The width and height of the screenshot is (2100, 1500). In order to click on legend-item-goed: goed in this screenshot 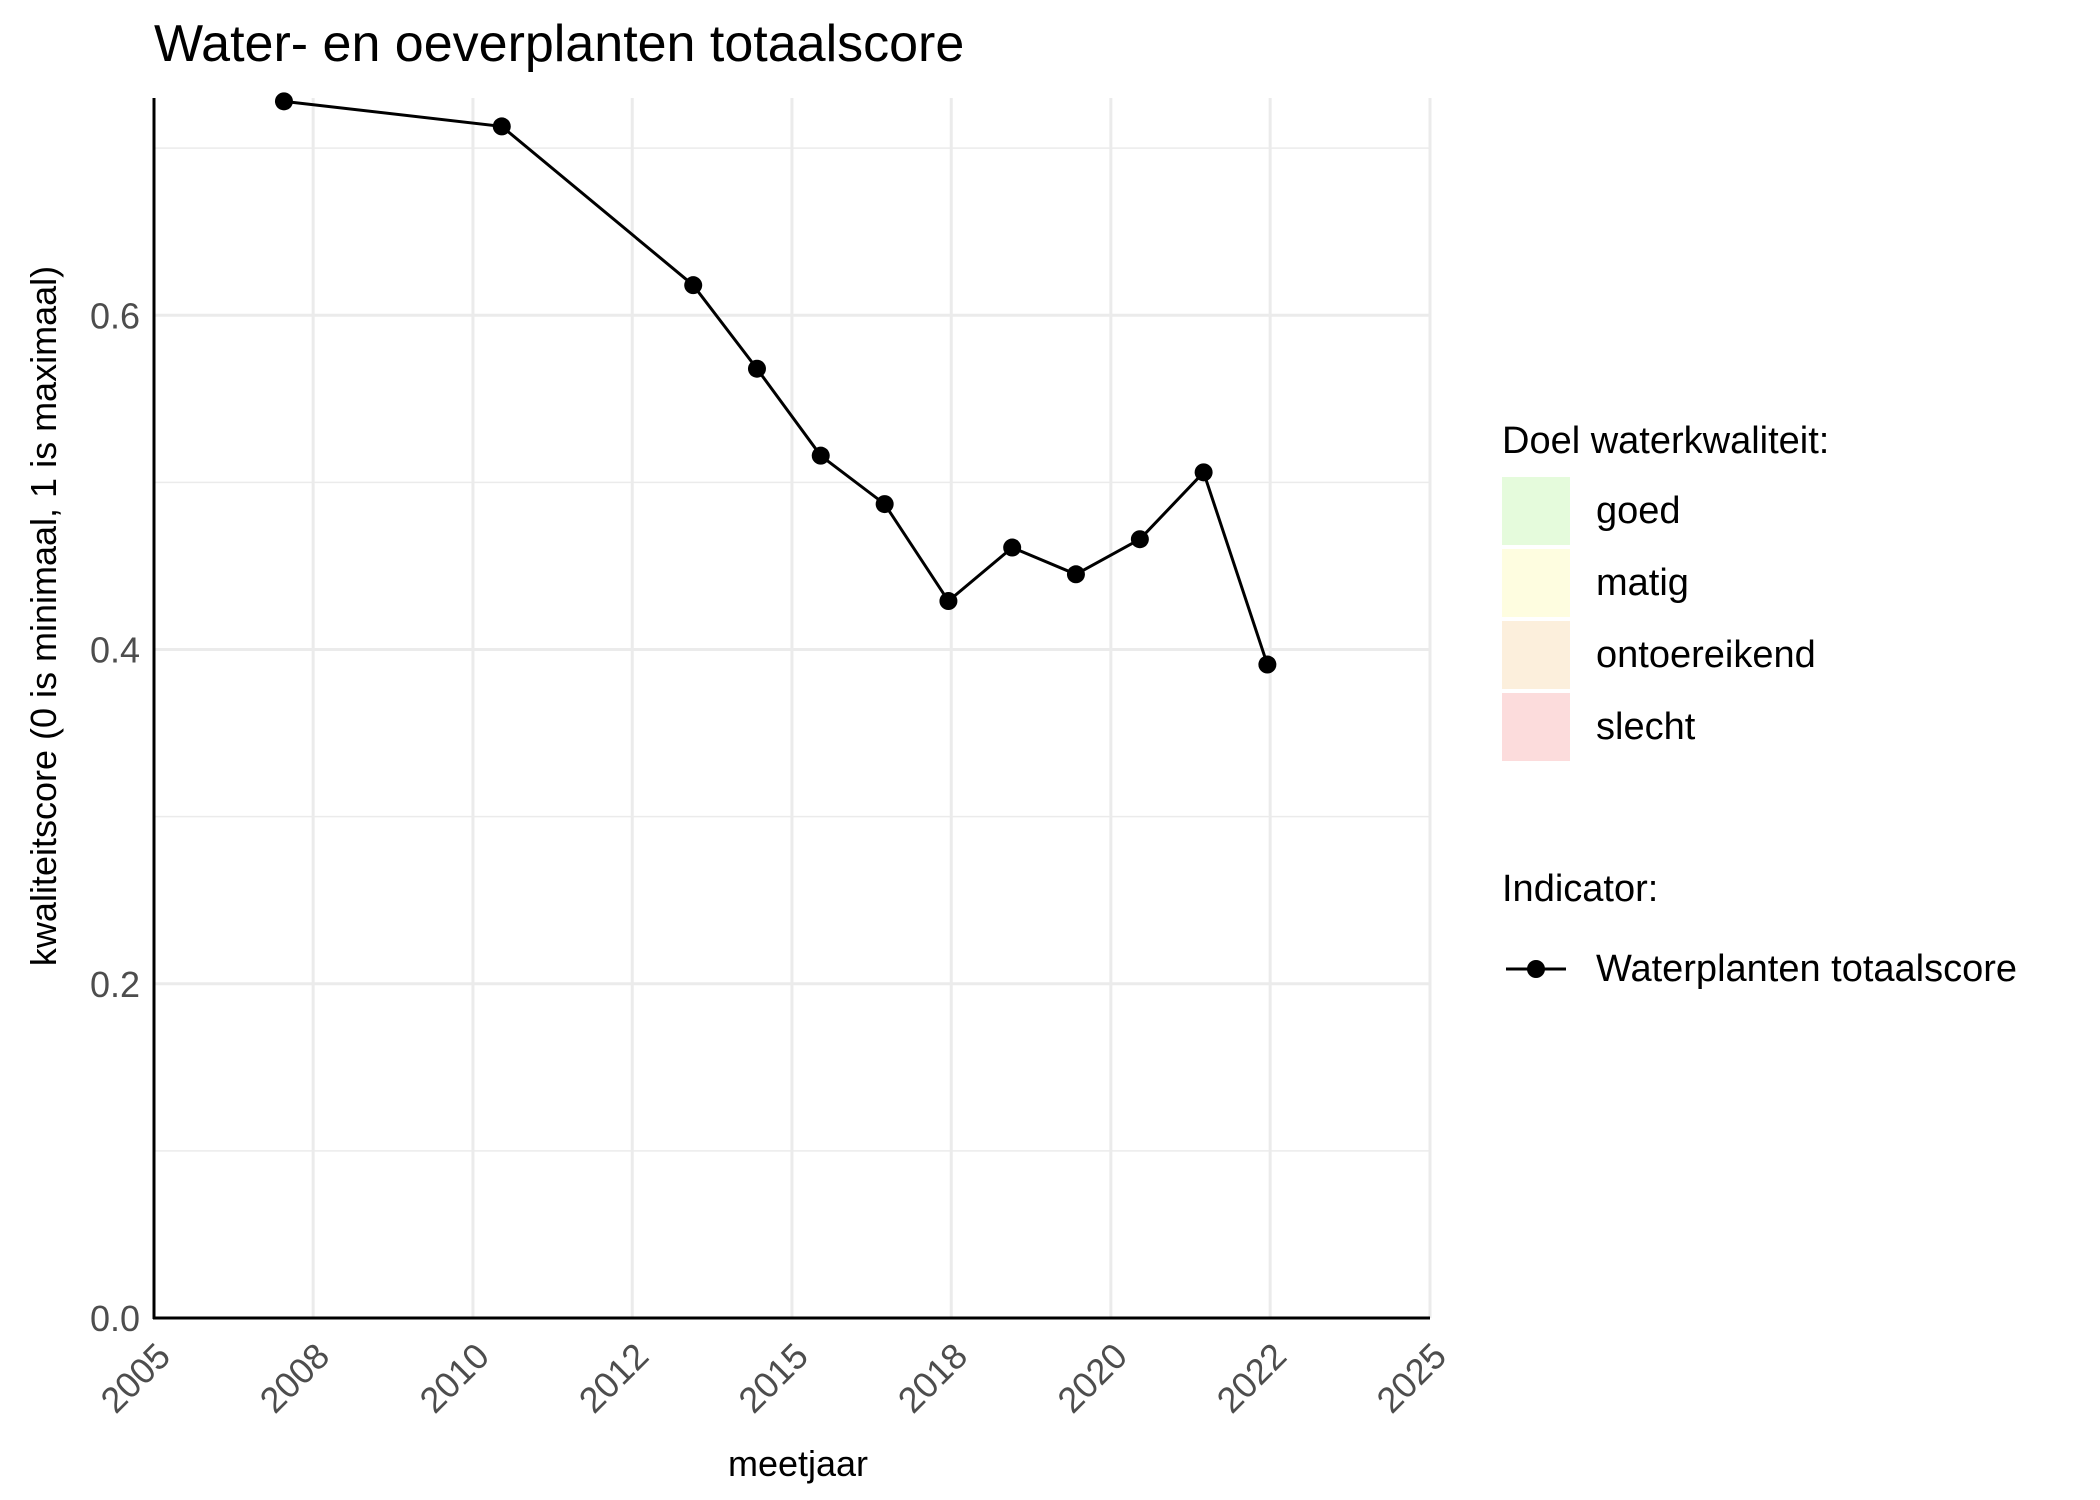, I will do `click(1665, 511)`.